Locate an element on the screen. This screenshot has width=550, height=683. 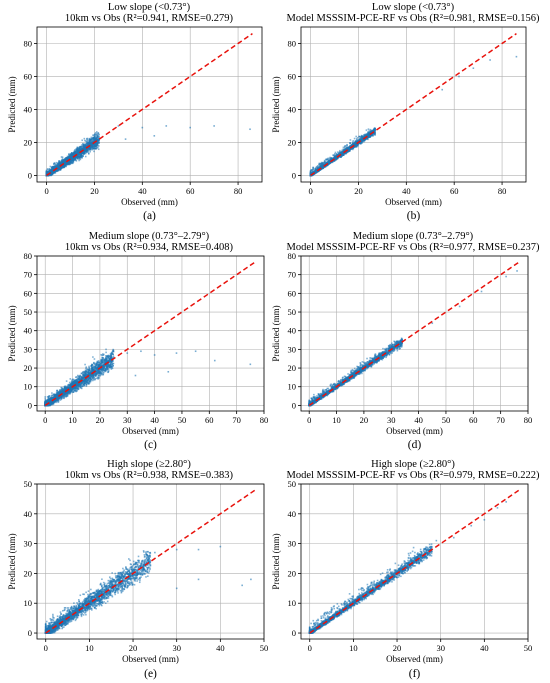
identity-line is located at coordinates (149, 104).